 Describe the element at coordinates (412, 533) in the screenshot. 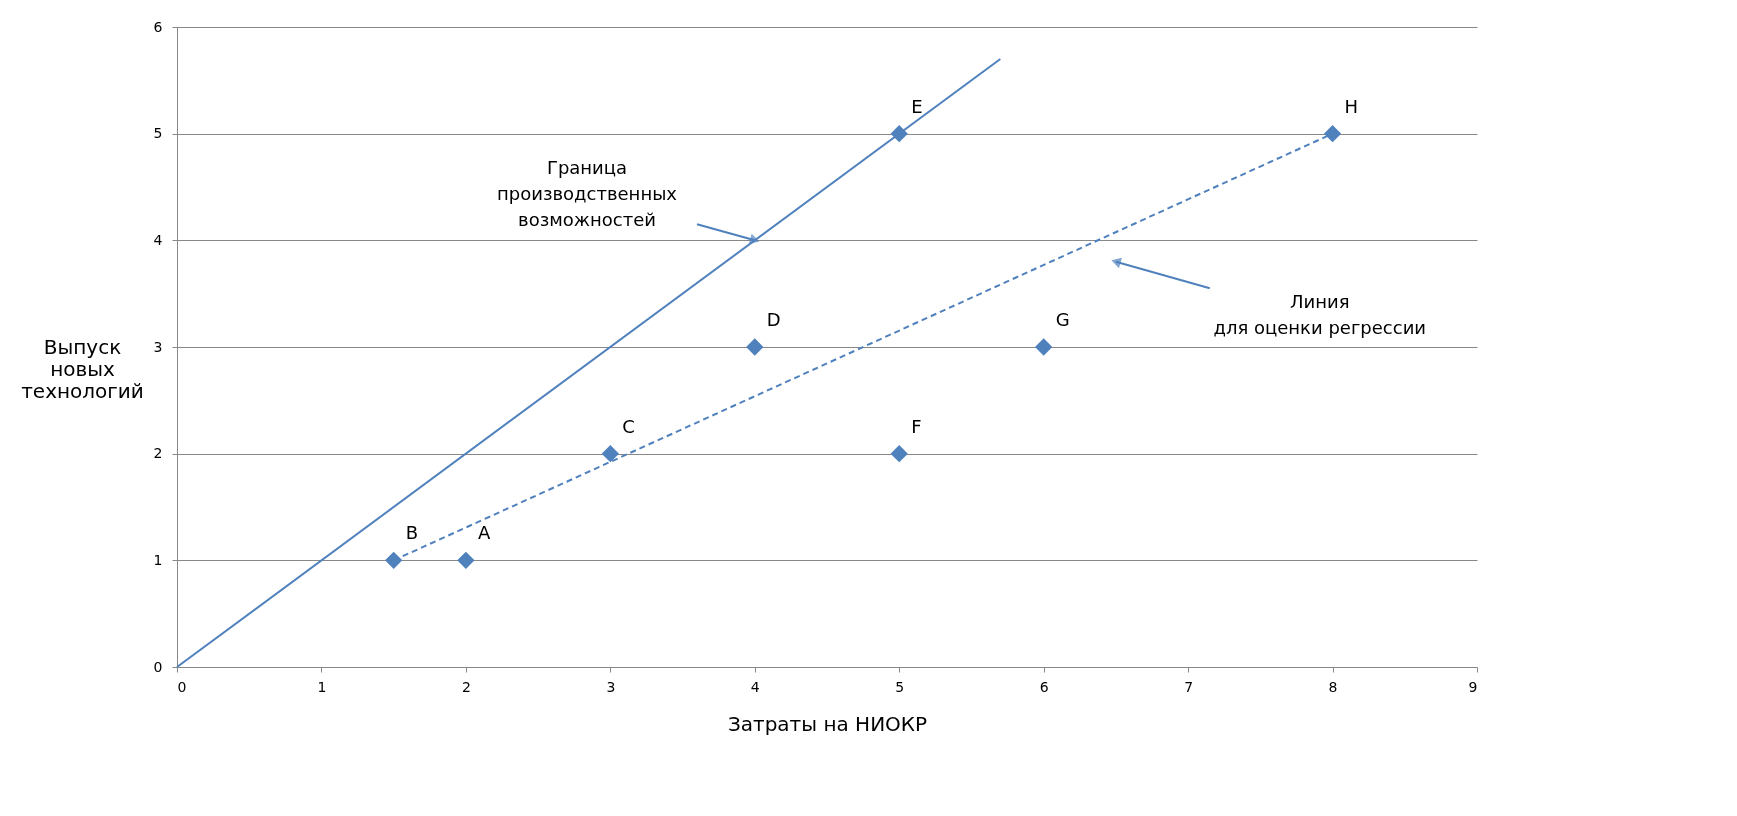

I see `data-label: B` at that location.